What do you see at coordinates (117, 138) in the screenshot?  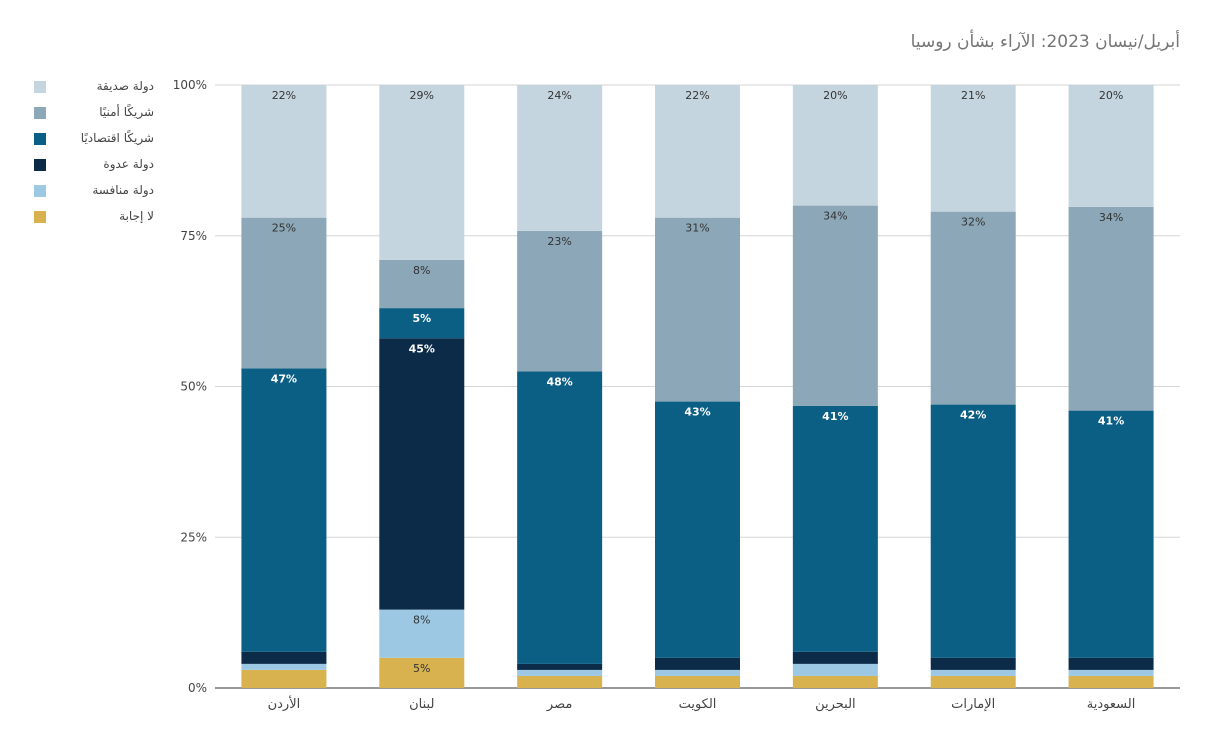 I see `legend-label: شريكًا اقتصاديًا` at bounding box center [117, 138].